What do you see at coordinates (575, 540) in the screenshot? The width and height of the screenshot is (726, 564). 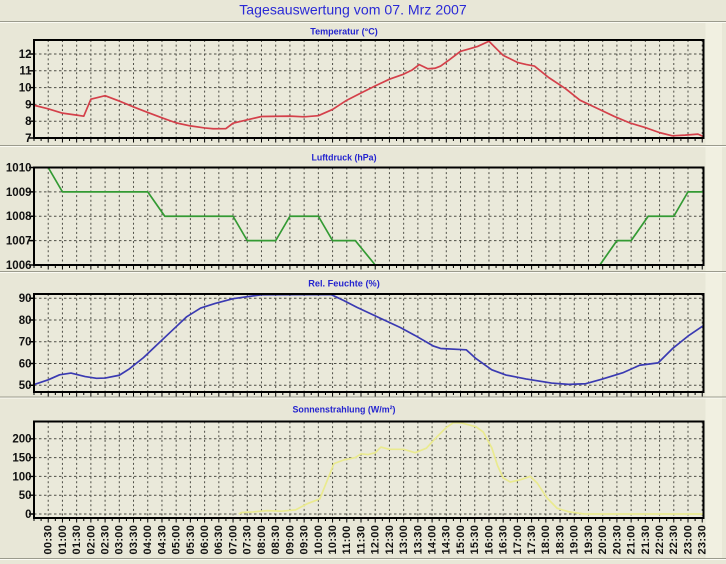 I see `svg-text: 19:00` at bounding box center [575, 540].